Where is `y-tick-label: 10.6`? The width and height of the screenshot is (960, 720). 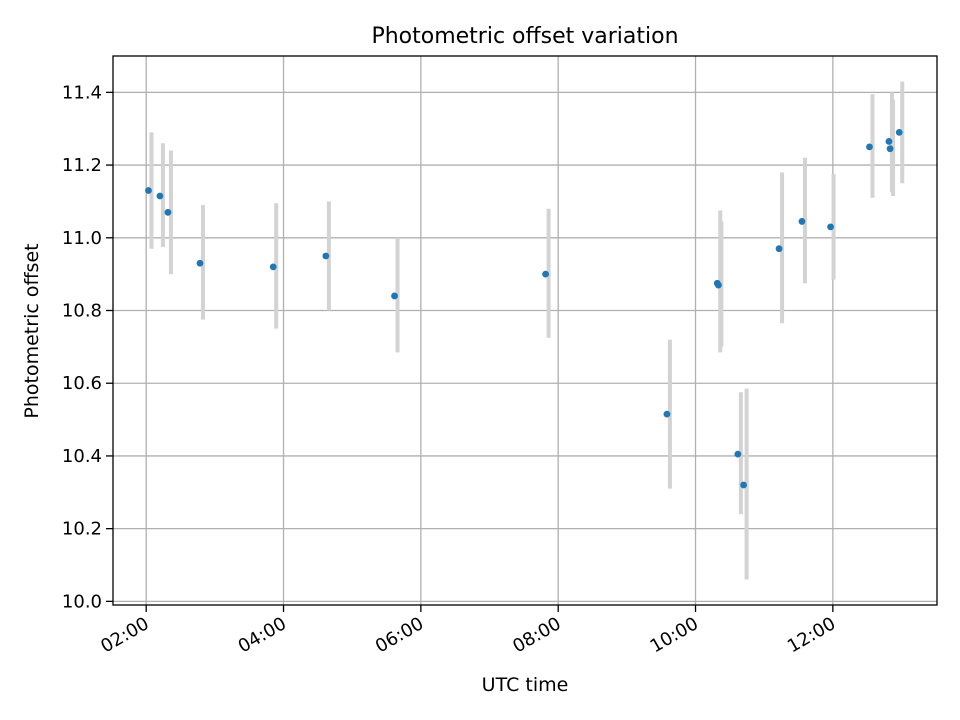 y-tick-label: 10.6 is located at coordinates (82, 383).